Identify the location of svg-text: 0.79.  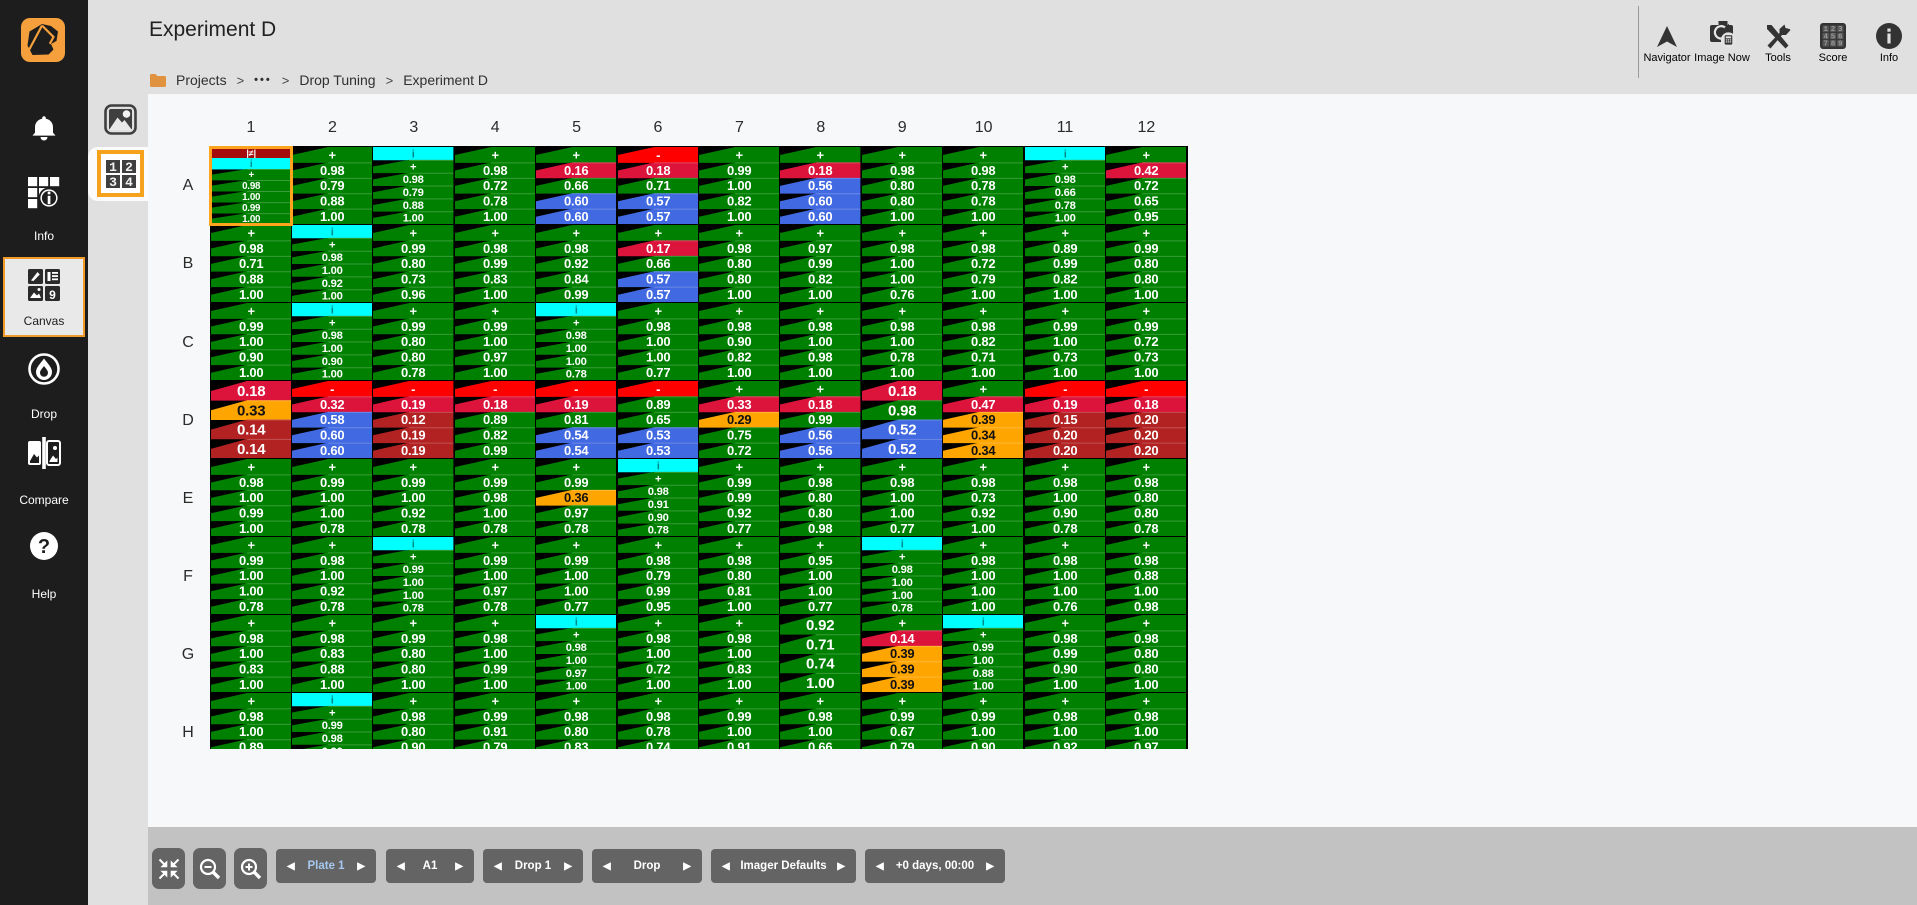
(983, 279).